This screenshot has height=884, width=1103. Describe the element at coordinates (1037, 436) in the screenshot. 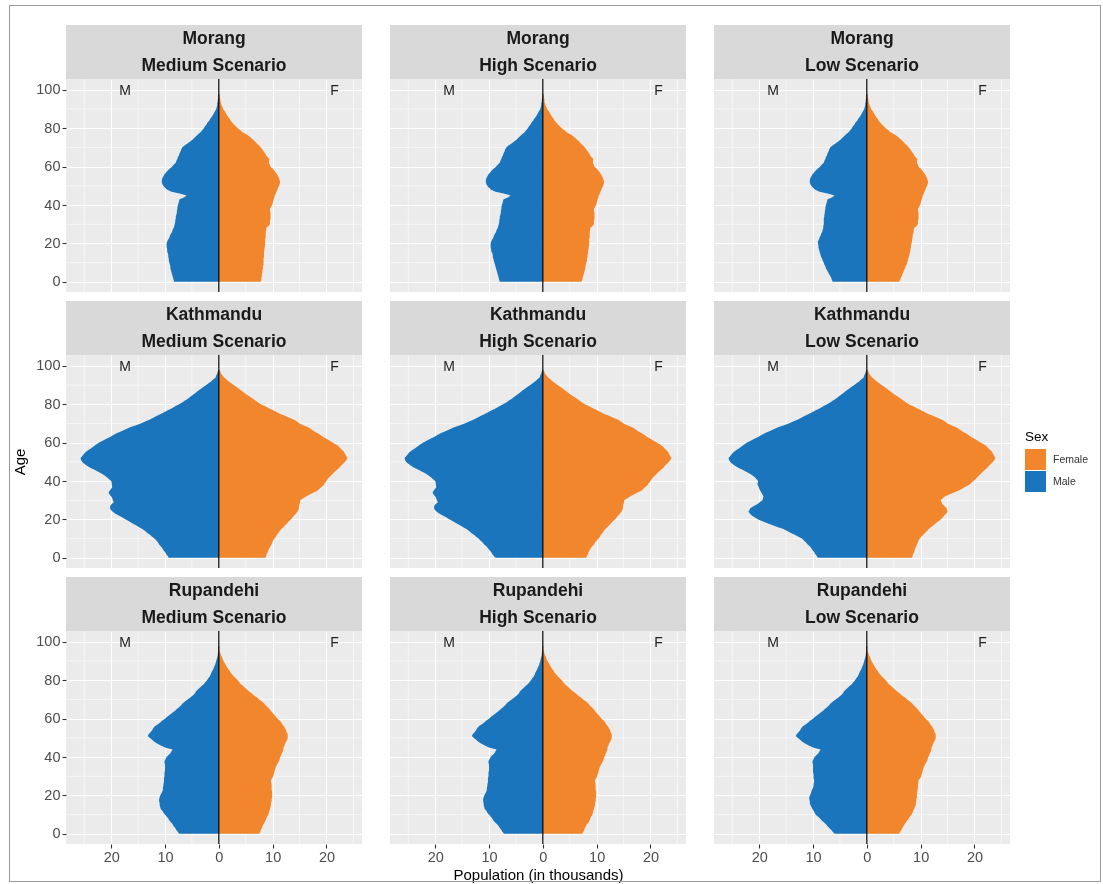

I see `legend-title: Sex` at that location.